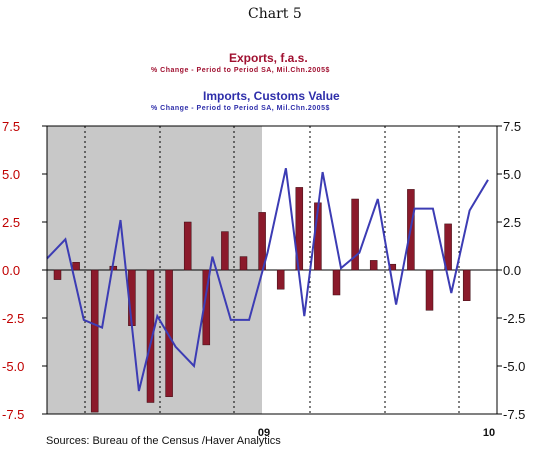  What do you see at coordinates (271, 96) in the screenshot?
I see `imports-series-title: Imports, Customs Value` at bounding box center [271, 96].